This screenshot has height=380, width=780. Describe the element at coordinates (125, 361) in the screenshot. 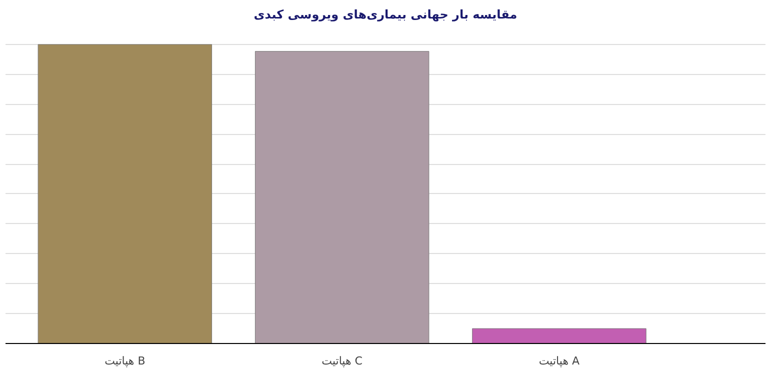

I see `x-tick-label: هپاتیت B` at that location.